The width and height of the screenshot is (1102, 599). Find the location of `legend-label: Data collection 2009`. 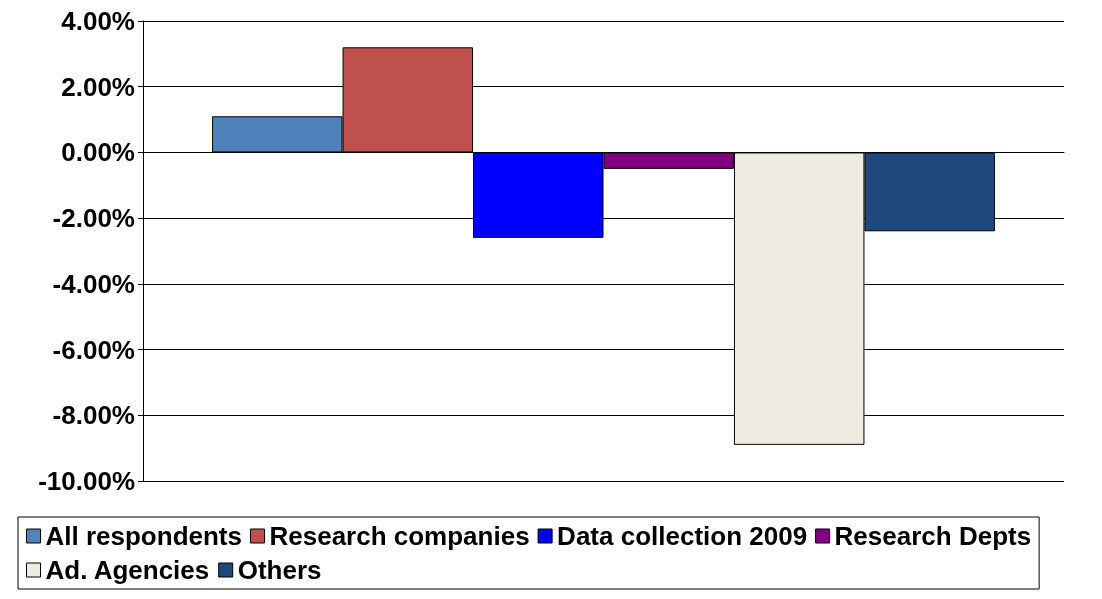

legend-label: Data collection 2009 is located at coordinates (682, 536).